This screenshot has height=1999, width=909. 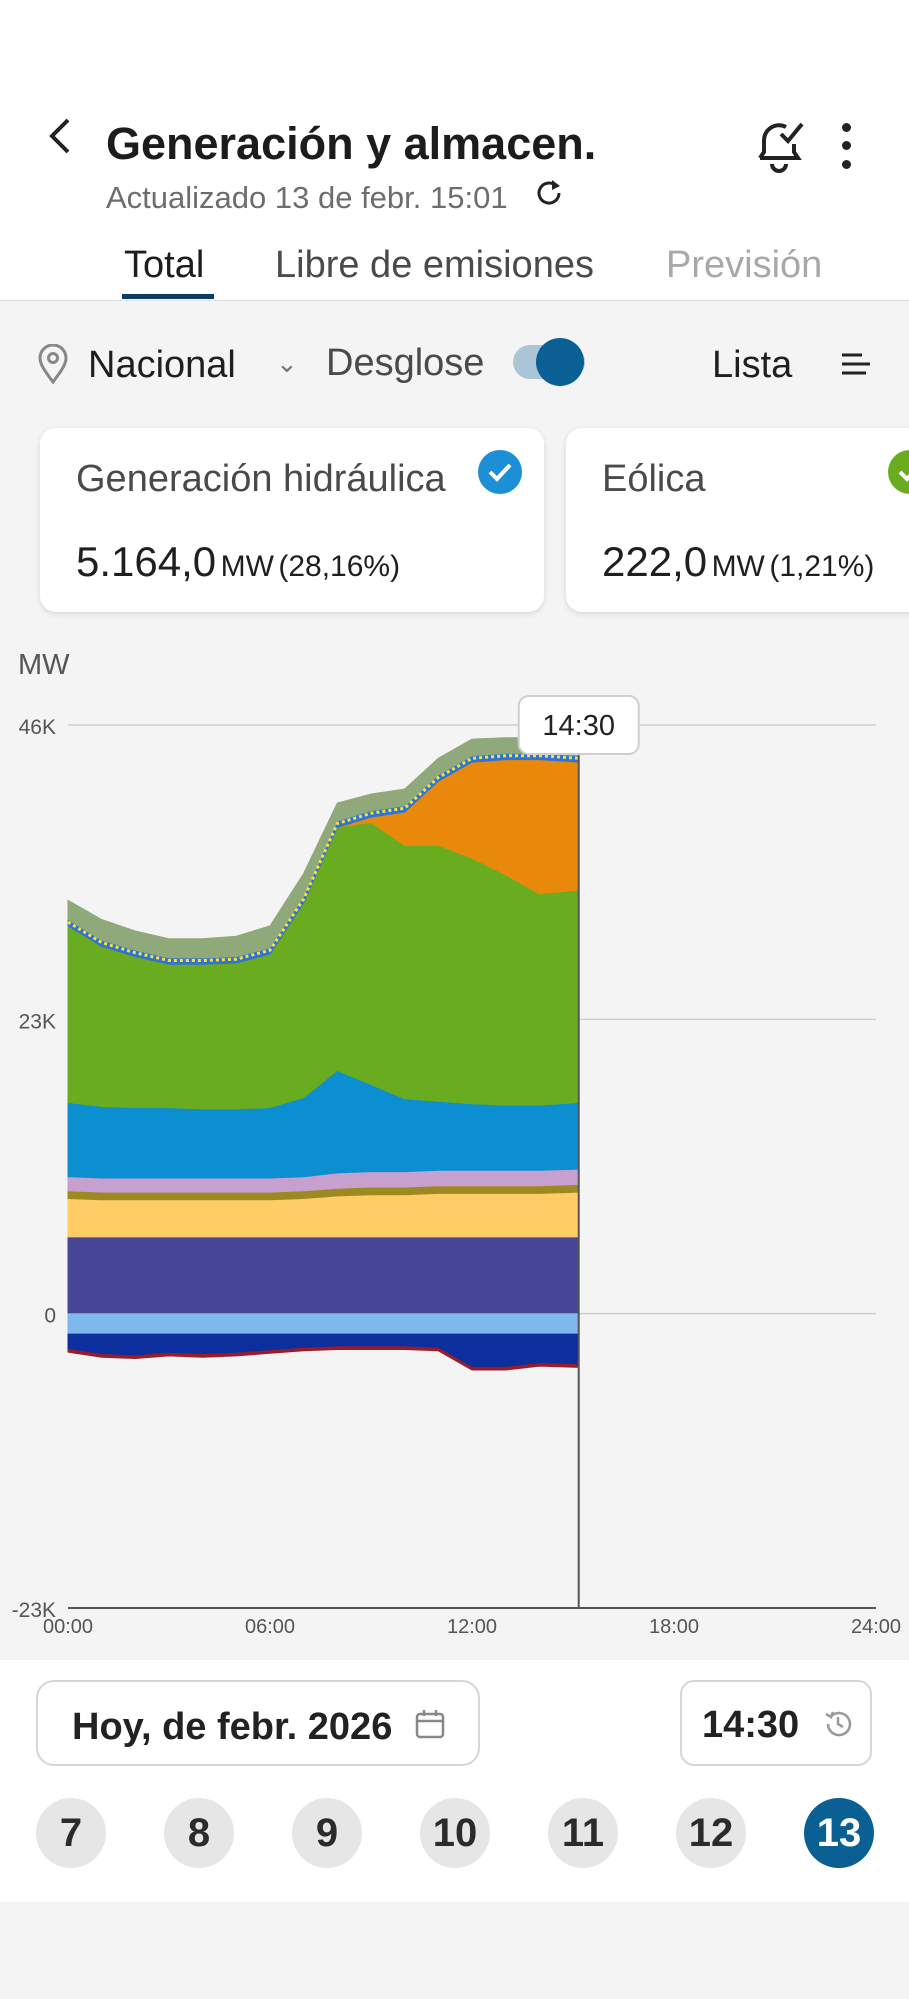 What do you see at coordinates (323, 858) in the screenshot?
I see `demand-dashed-line` at bounding box center [323, 858].